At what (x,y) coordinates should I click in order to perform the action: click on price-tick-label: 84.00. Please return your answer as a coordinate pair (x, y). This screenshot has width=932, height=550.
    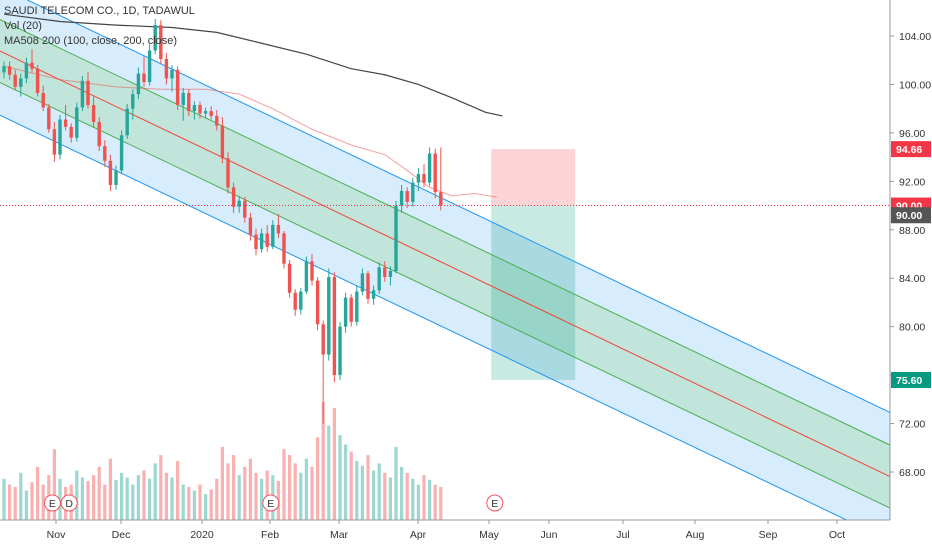
    Looking at the image, I should click on (912, 279).